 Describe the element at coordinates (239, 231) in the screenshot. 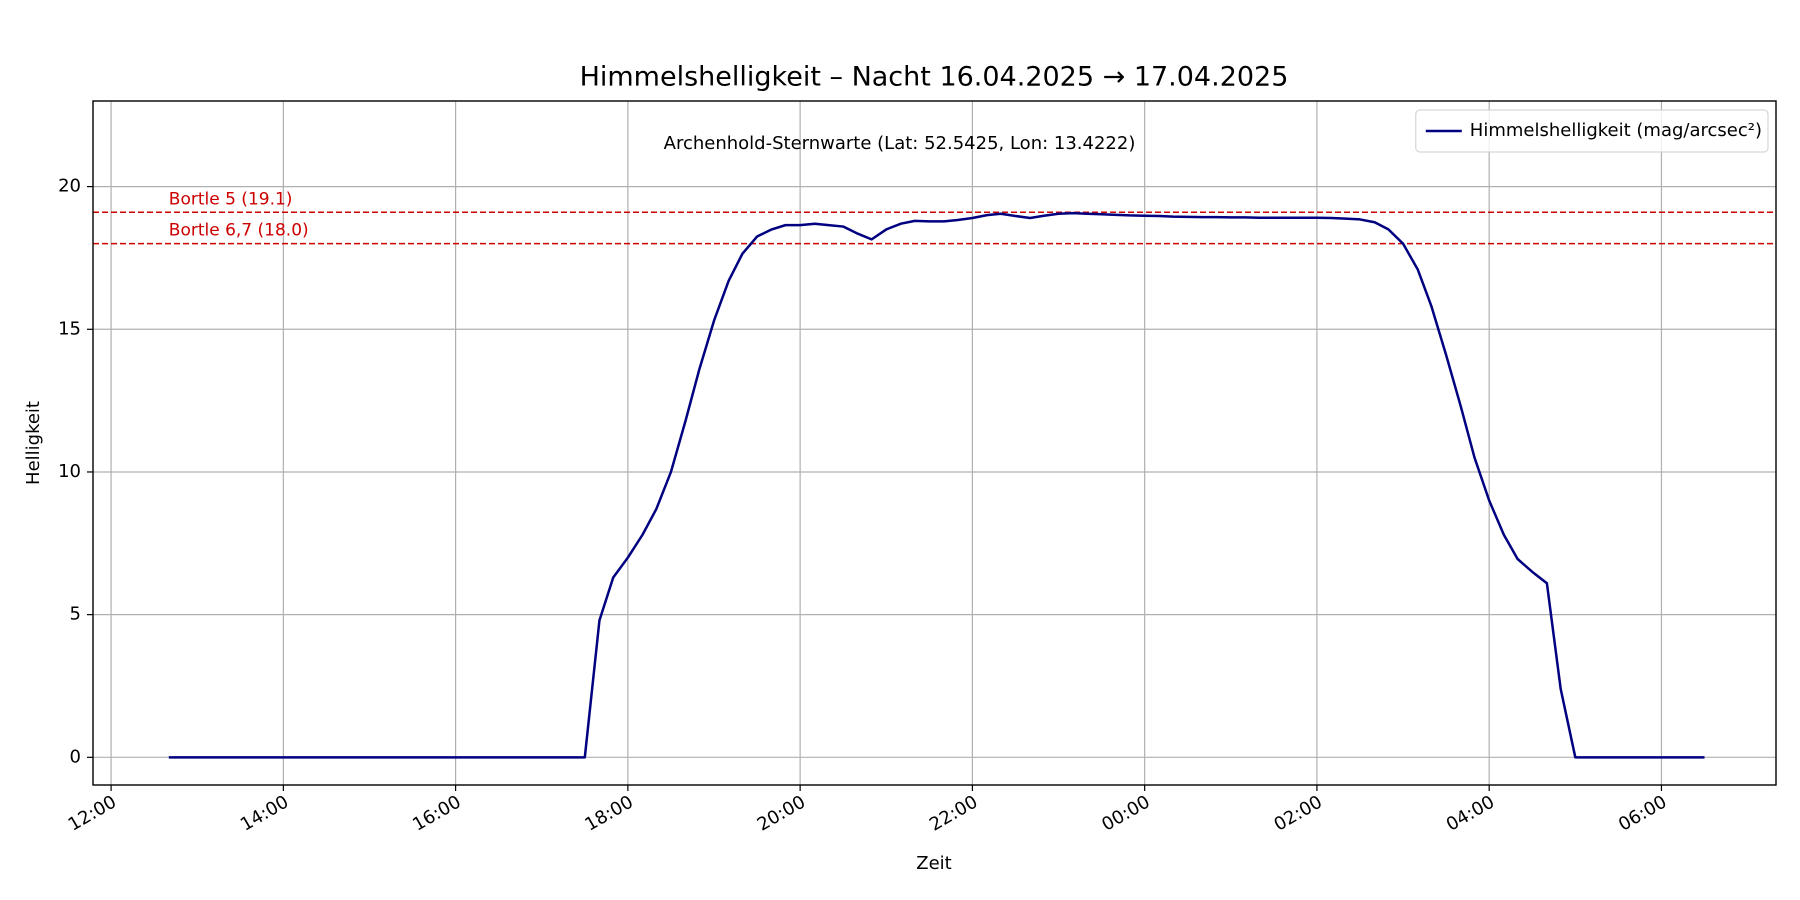

I see `reference-label: Bortle 6,7 (18.0)` at that location.